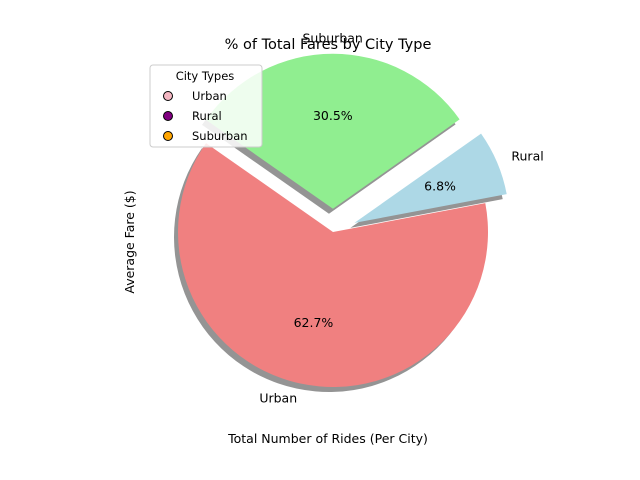 This screenshot has width=640, height=480. What do you see at coordinates (205, 76) in the screenshot?
I see `legend-title: City Types` at bounding box center [205, 76].